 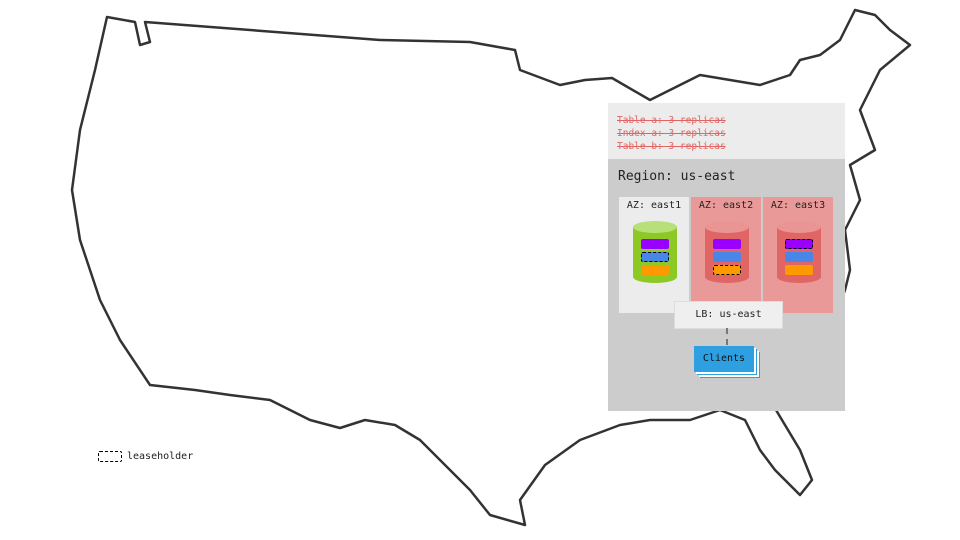 I want to click on az-label: AZ: east2, so click(x=726, y=205).